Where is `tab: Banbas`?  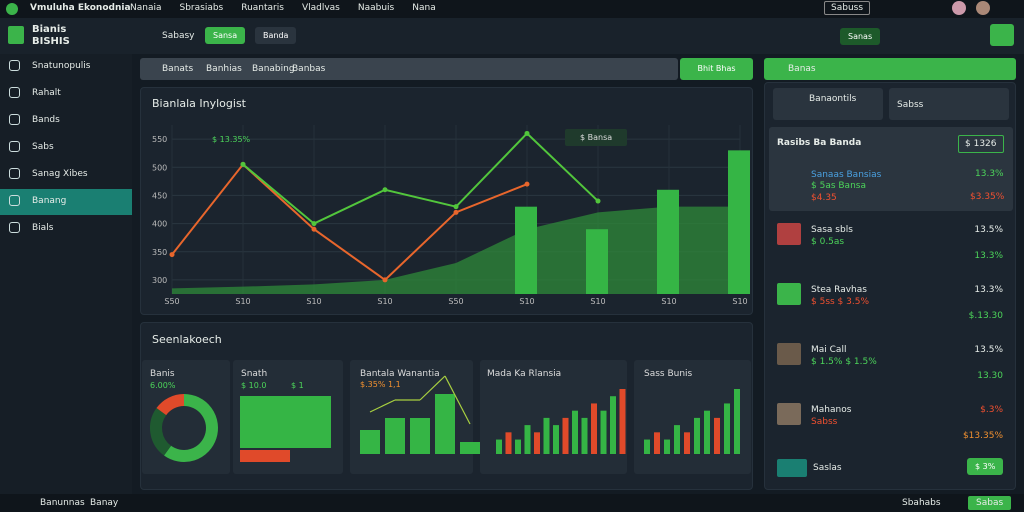 tab: Banbas is located at coordinates (309, 69).